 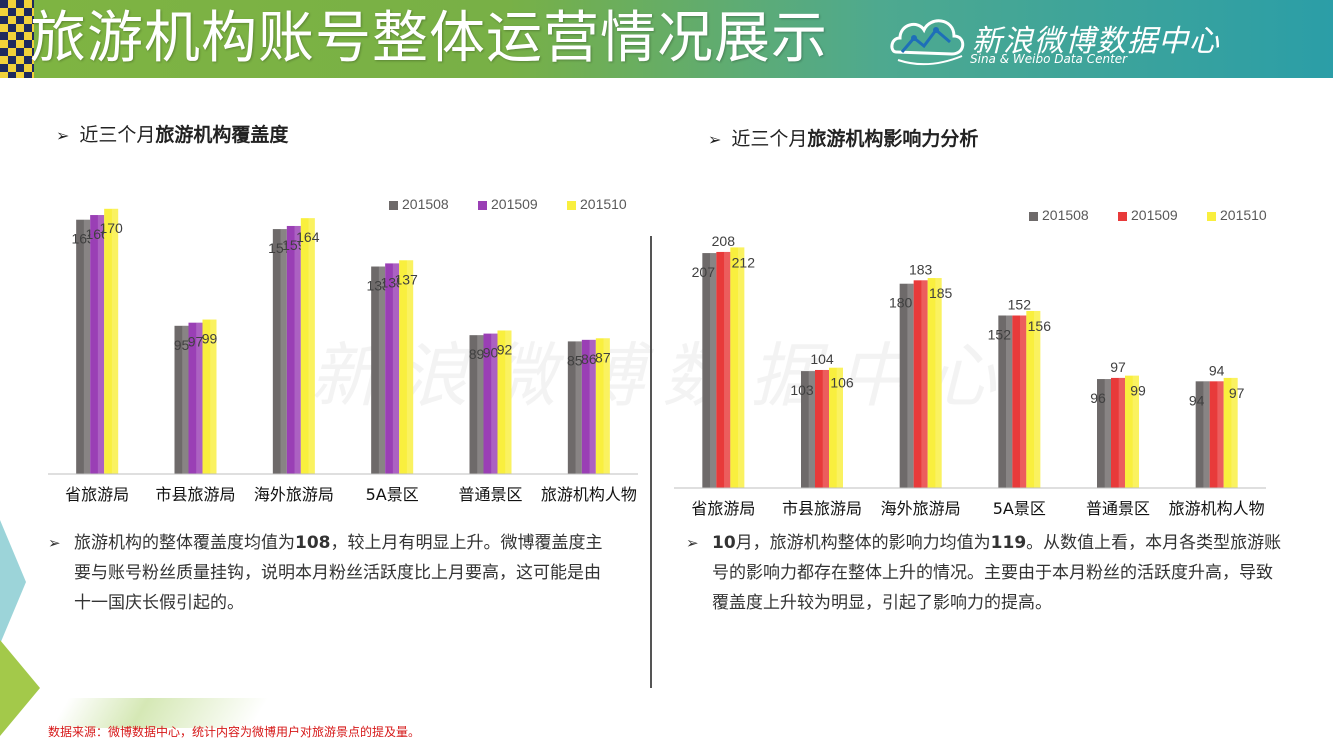 I want to click on data-label: 86, so click(x=589, y=359).